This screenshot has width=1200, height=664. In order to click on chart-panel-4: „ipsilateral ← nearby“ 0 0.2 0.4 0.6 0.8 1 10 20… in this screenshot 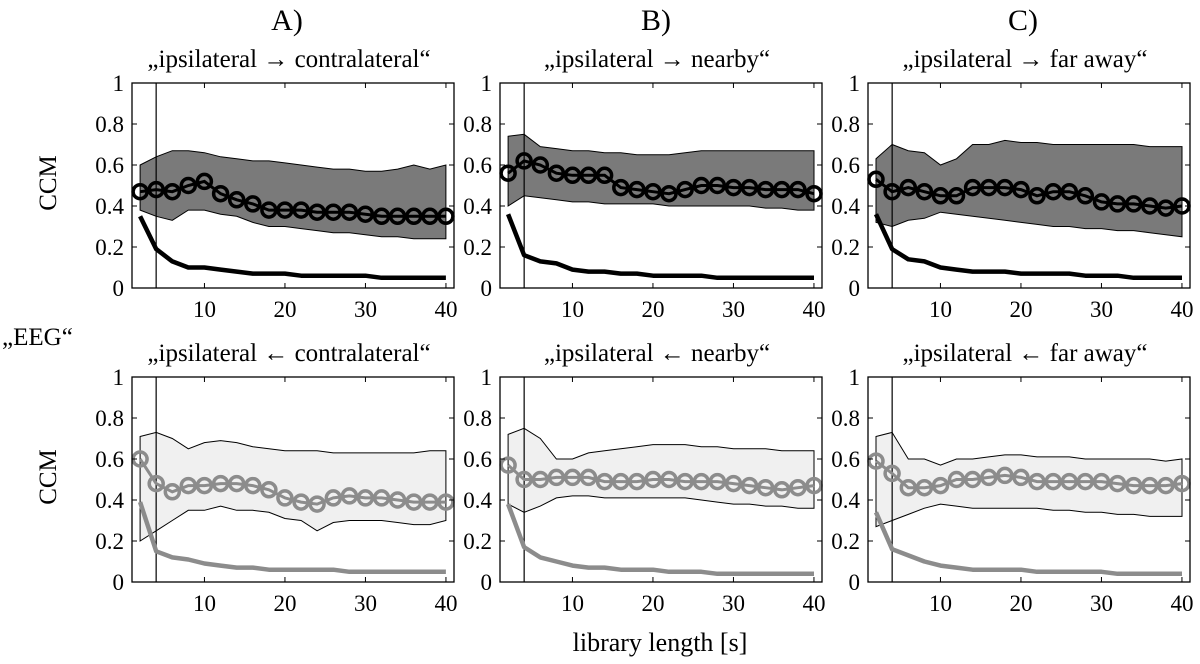, I will do `click(644, 478)`.